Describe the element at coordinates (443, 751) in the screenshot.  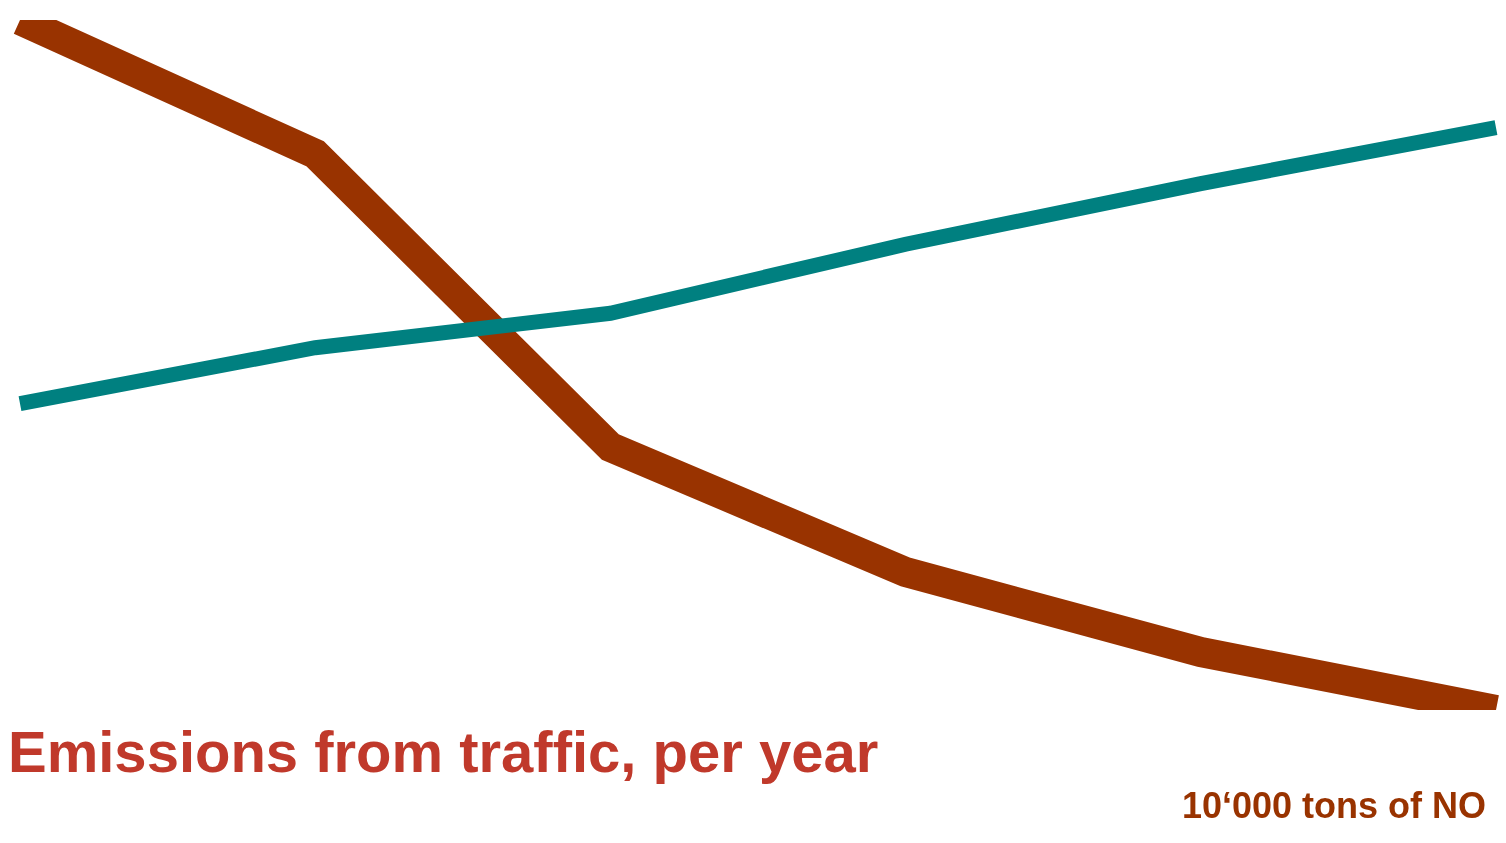
I see `text: Emissions from traffic, per year` at that location.